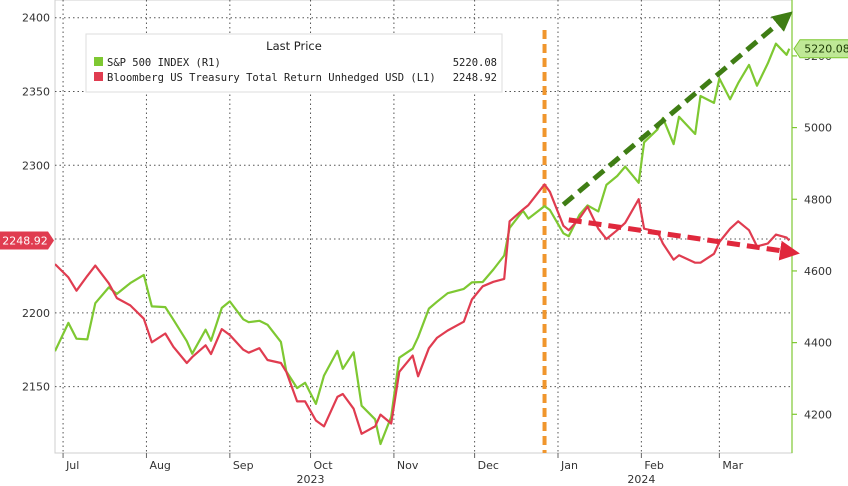  What do you see at coordinates (732, 465) in the screenshot?
I see `x-axis-tick-label: Mar` at bounding box center [732, 465].